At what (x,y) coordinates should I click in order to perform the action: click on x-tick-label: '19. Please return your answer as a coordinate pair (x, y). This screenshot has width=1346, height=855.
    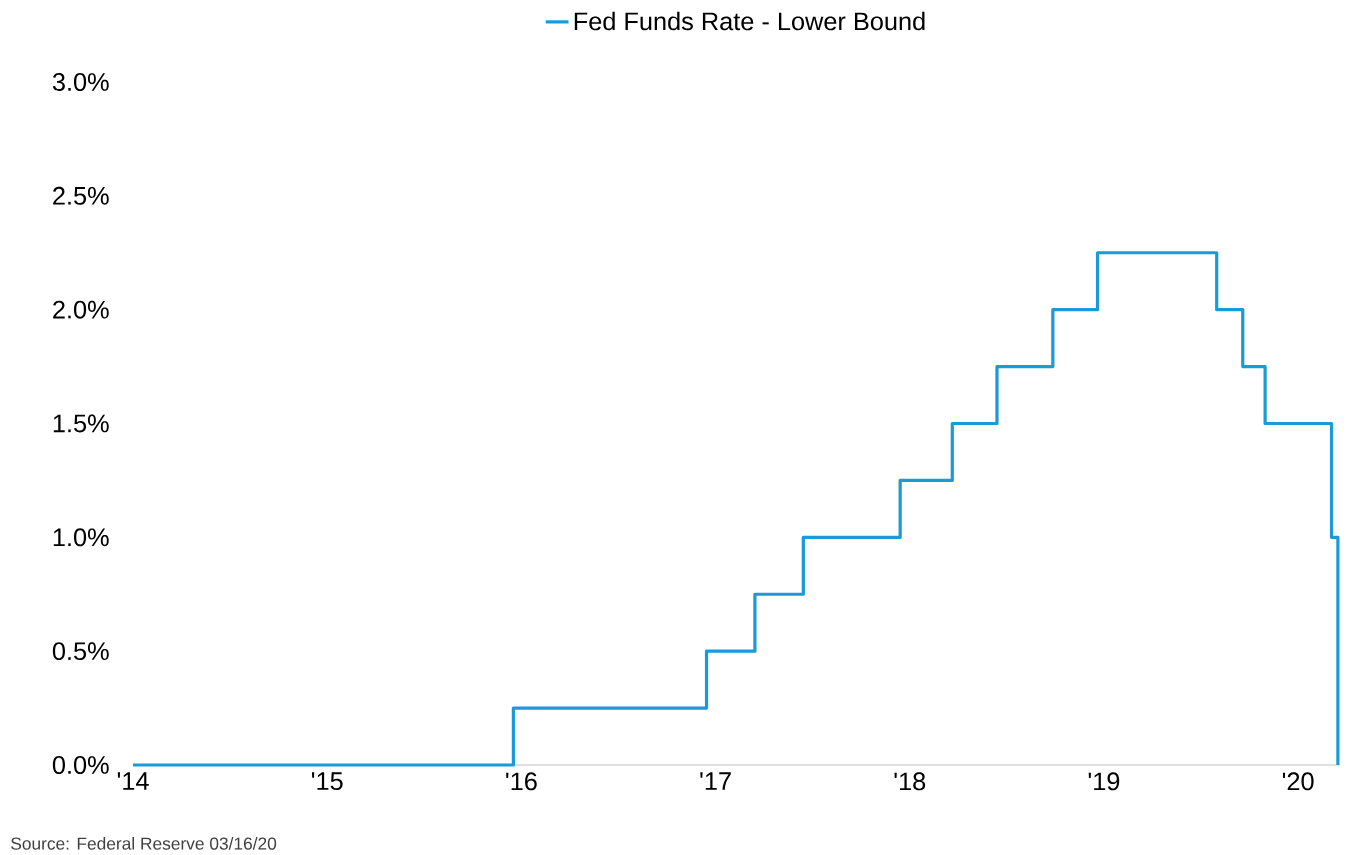
    Looking at the image, I should click on (1104, 781).